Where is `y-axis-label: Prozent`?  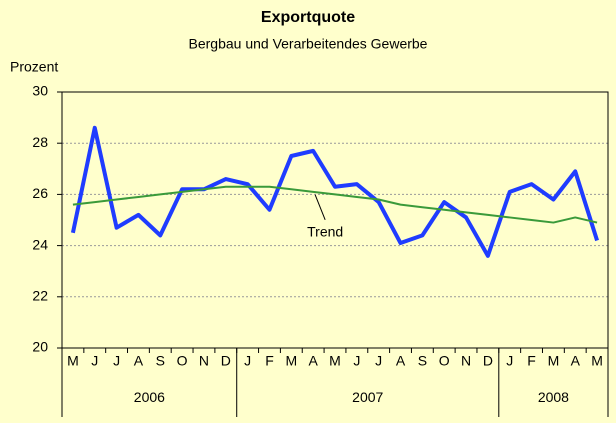 y-axis-label: Prozent is located at coordinates (34, 67).